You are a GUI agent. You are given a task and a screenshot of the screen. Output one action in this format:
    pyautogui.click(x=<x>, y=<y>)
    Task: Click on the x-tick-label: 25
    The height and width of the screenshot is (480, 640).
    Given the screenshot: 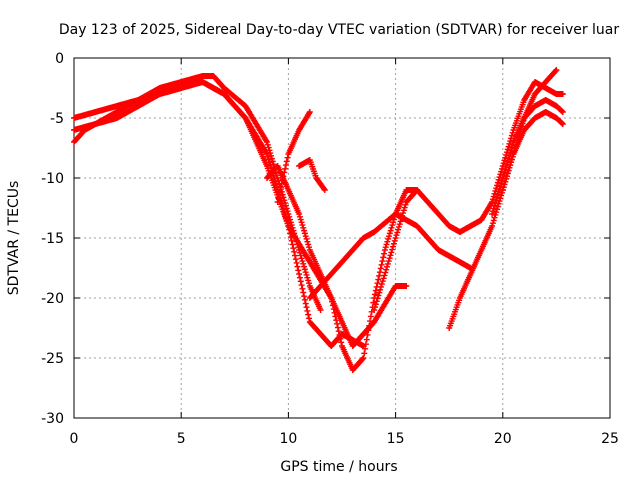 What is the action you would take?
    pyautogui.click(x=610, y=439)
    